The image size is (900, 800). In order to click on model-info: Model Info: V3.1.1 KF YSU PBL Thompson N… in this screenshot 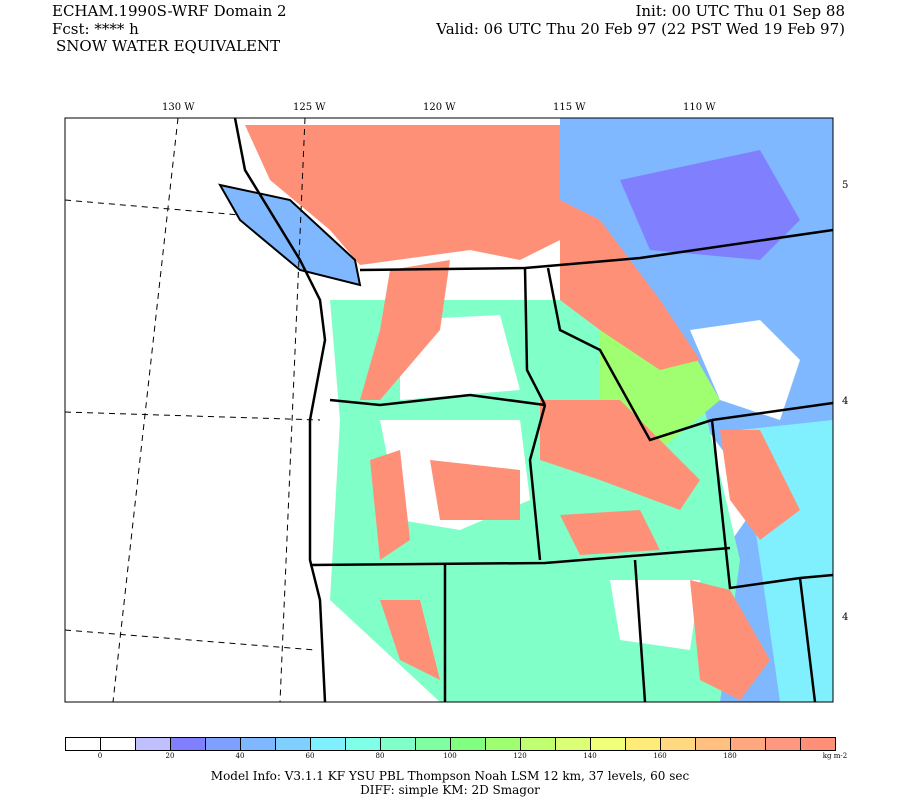, I will do `click(450, 776)`.